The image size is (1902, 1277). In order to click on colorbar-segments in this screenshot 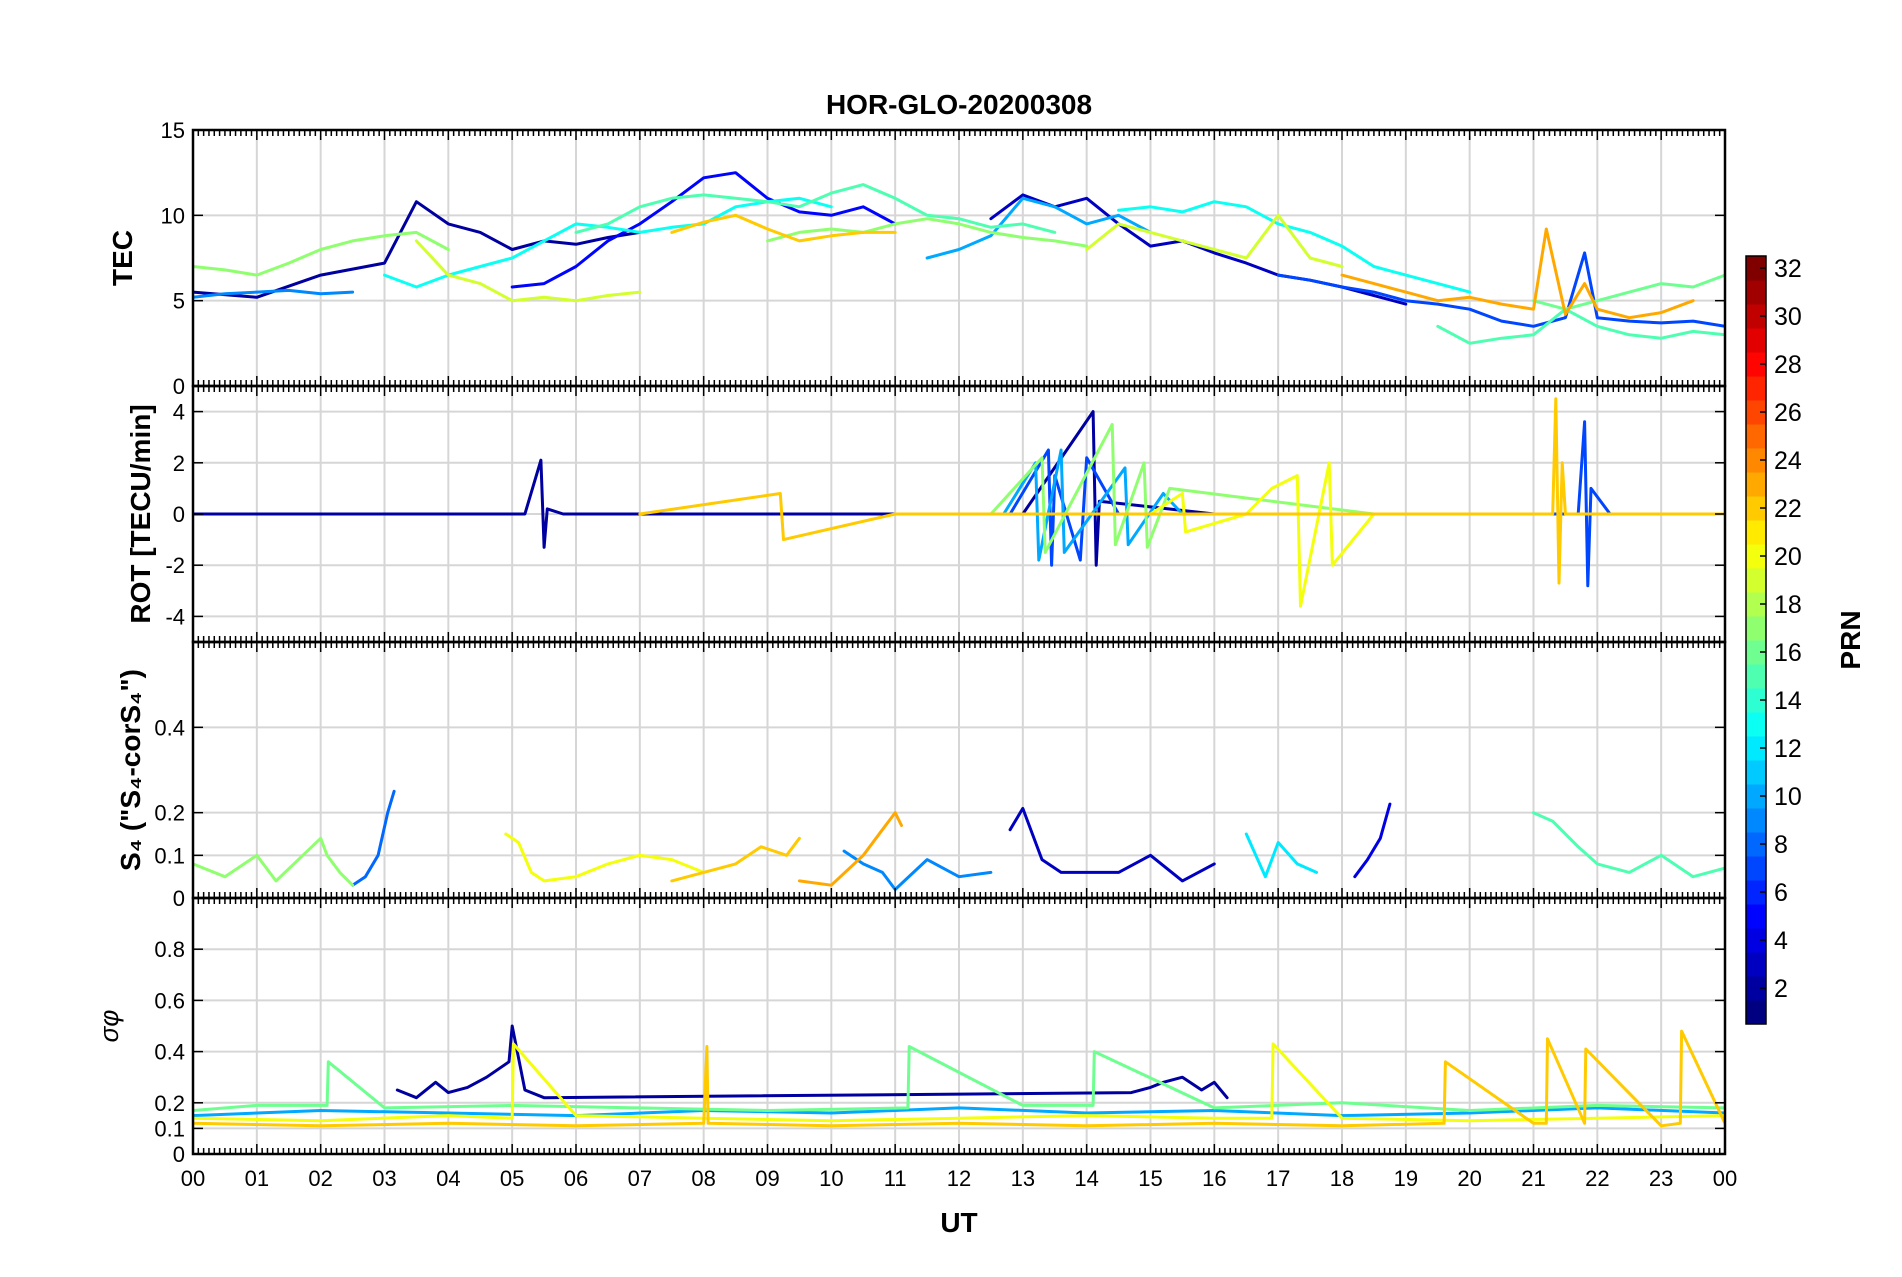, I will do `click(1756, 640)`.